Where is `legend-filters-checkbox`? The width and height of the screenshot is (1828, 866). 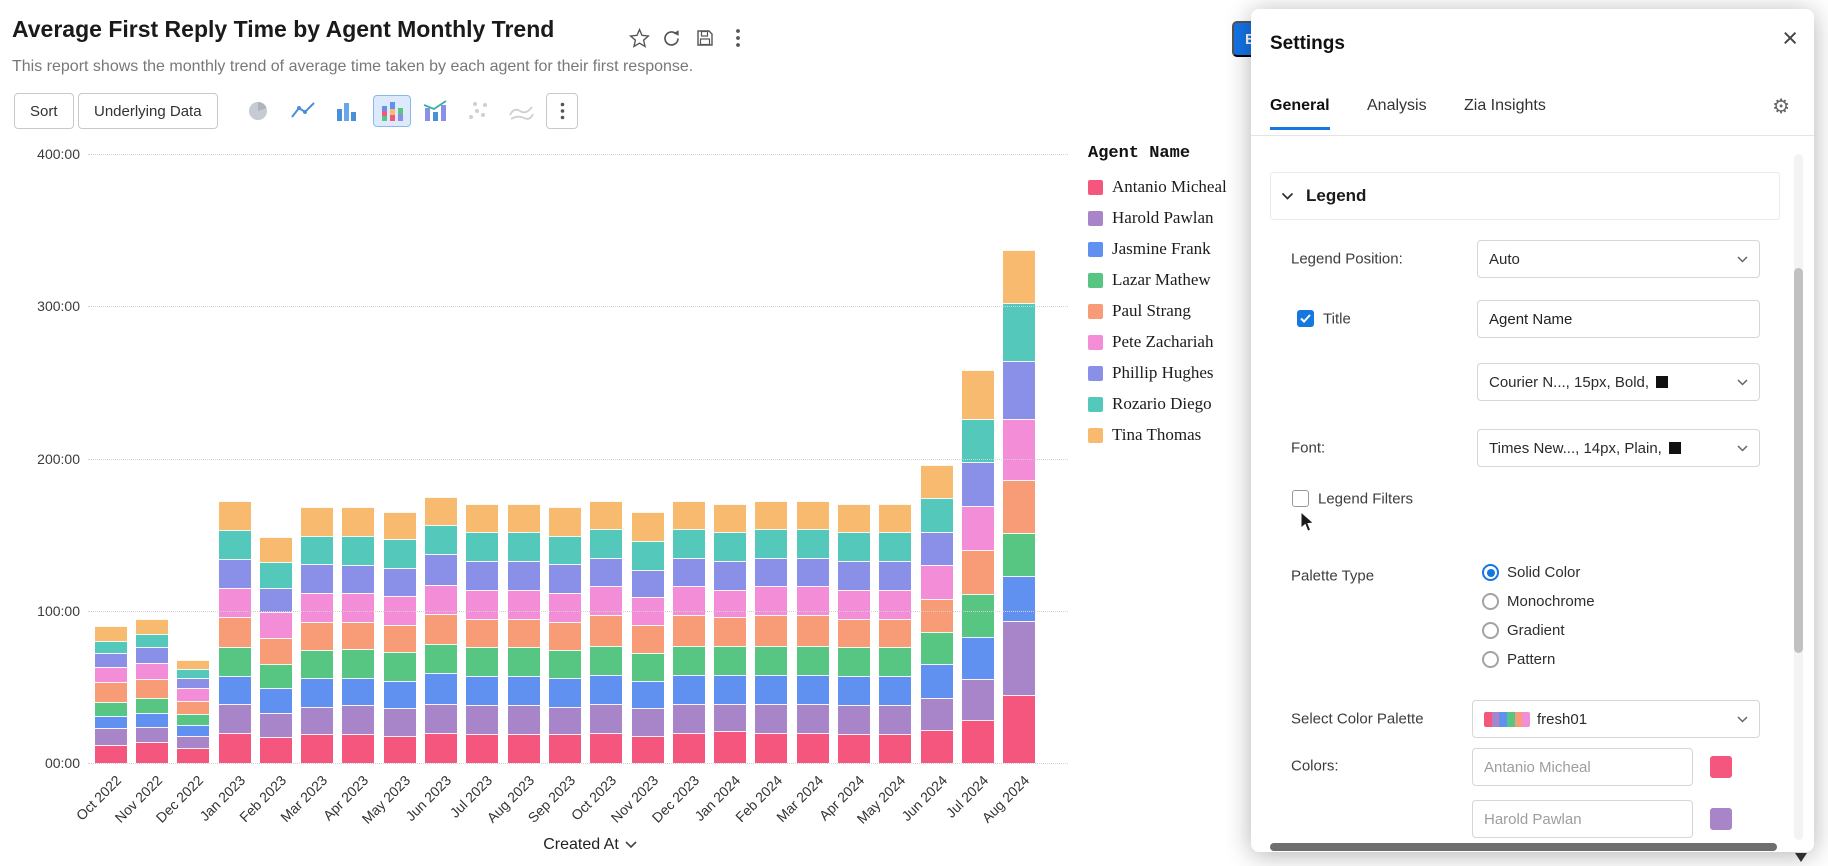 legend-filters-checkbox is located at coordinates (1300, 498).